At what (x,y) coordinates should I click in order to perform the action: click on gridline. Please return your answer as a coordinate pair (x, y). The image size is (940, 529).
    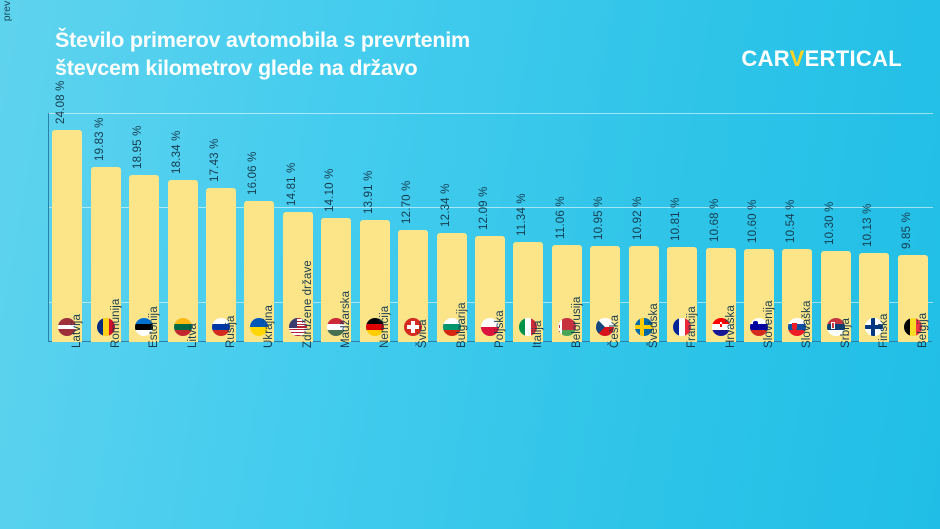
    Looking at the image, I should click on (491, 113).